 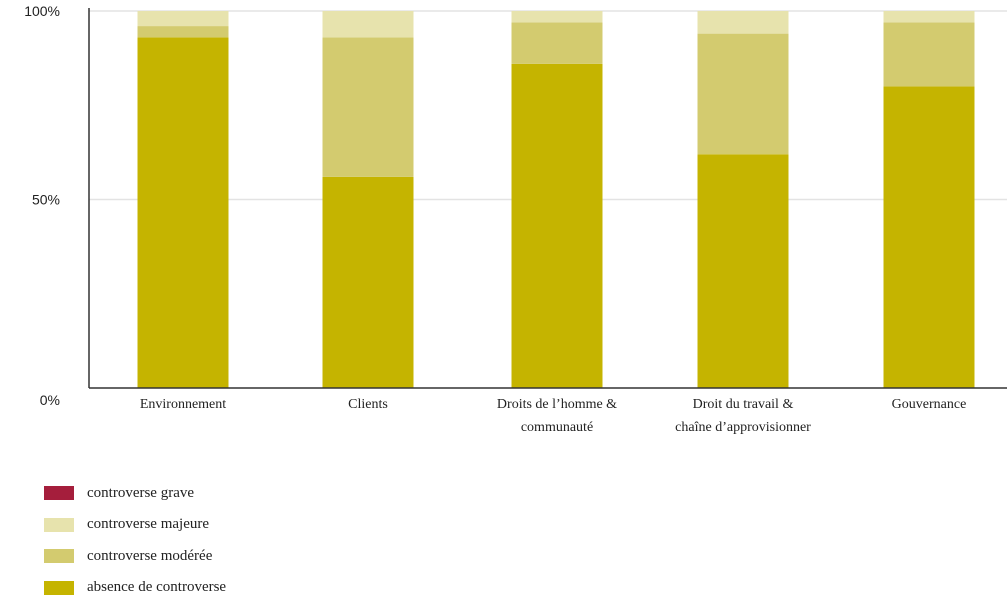 I want to click on legend-item: controverse majeure, so click(x=135, y=525).